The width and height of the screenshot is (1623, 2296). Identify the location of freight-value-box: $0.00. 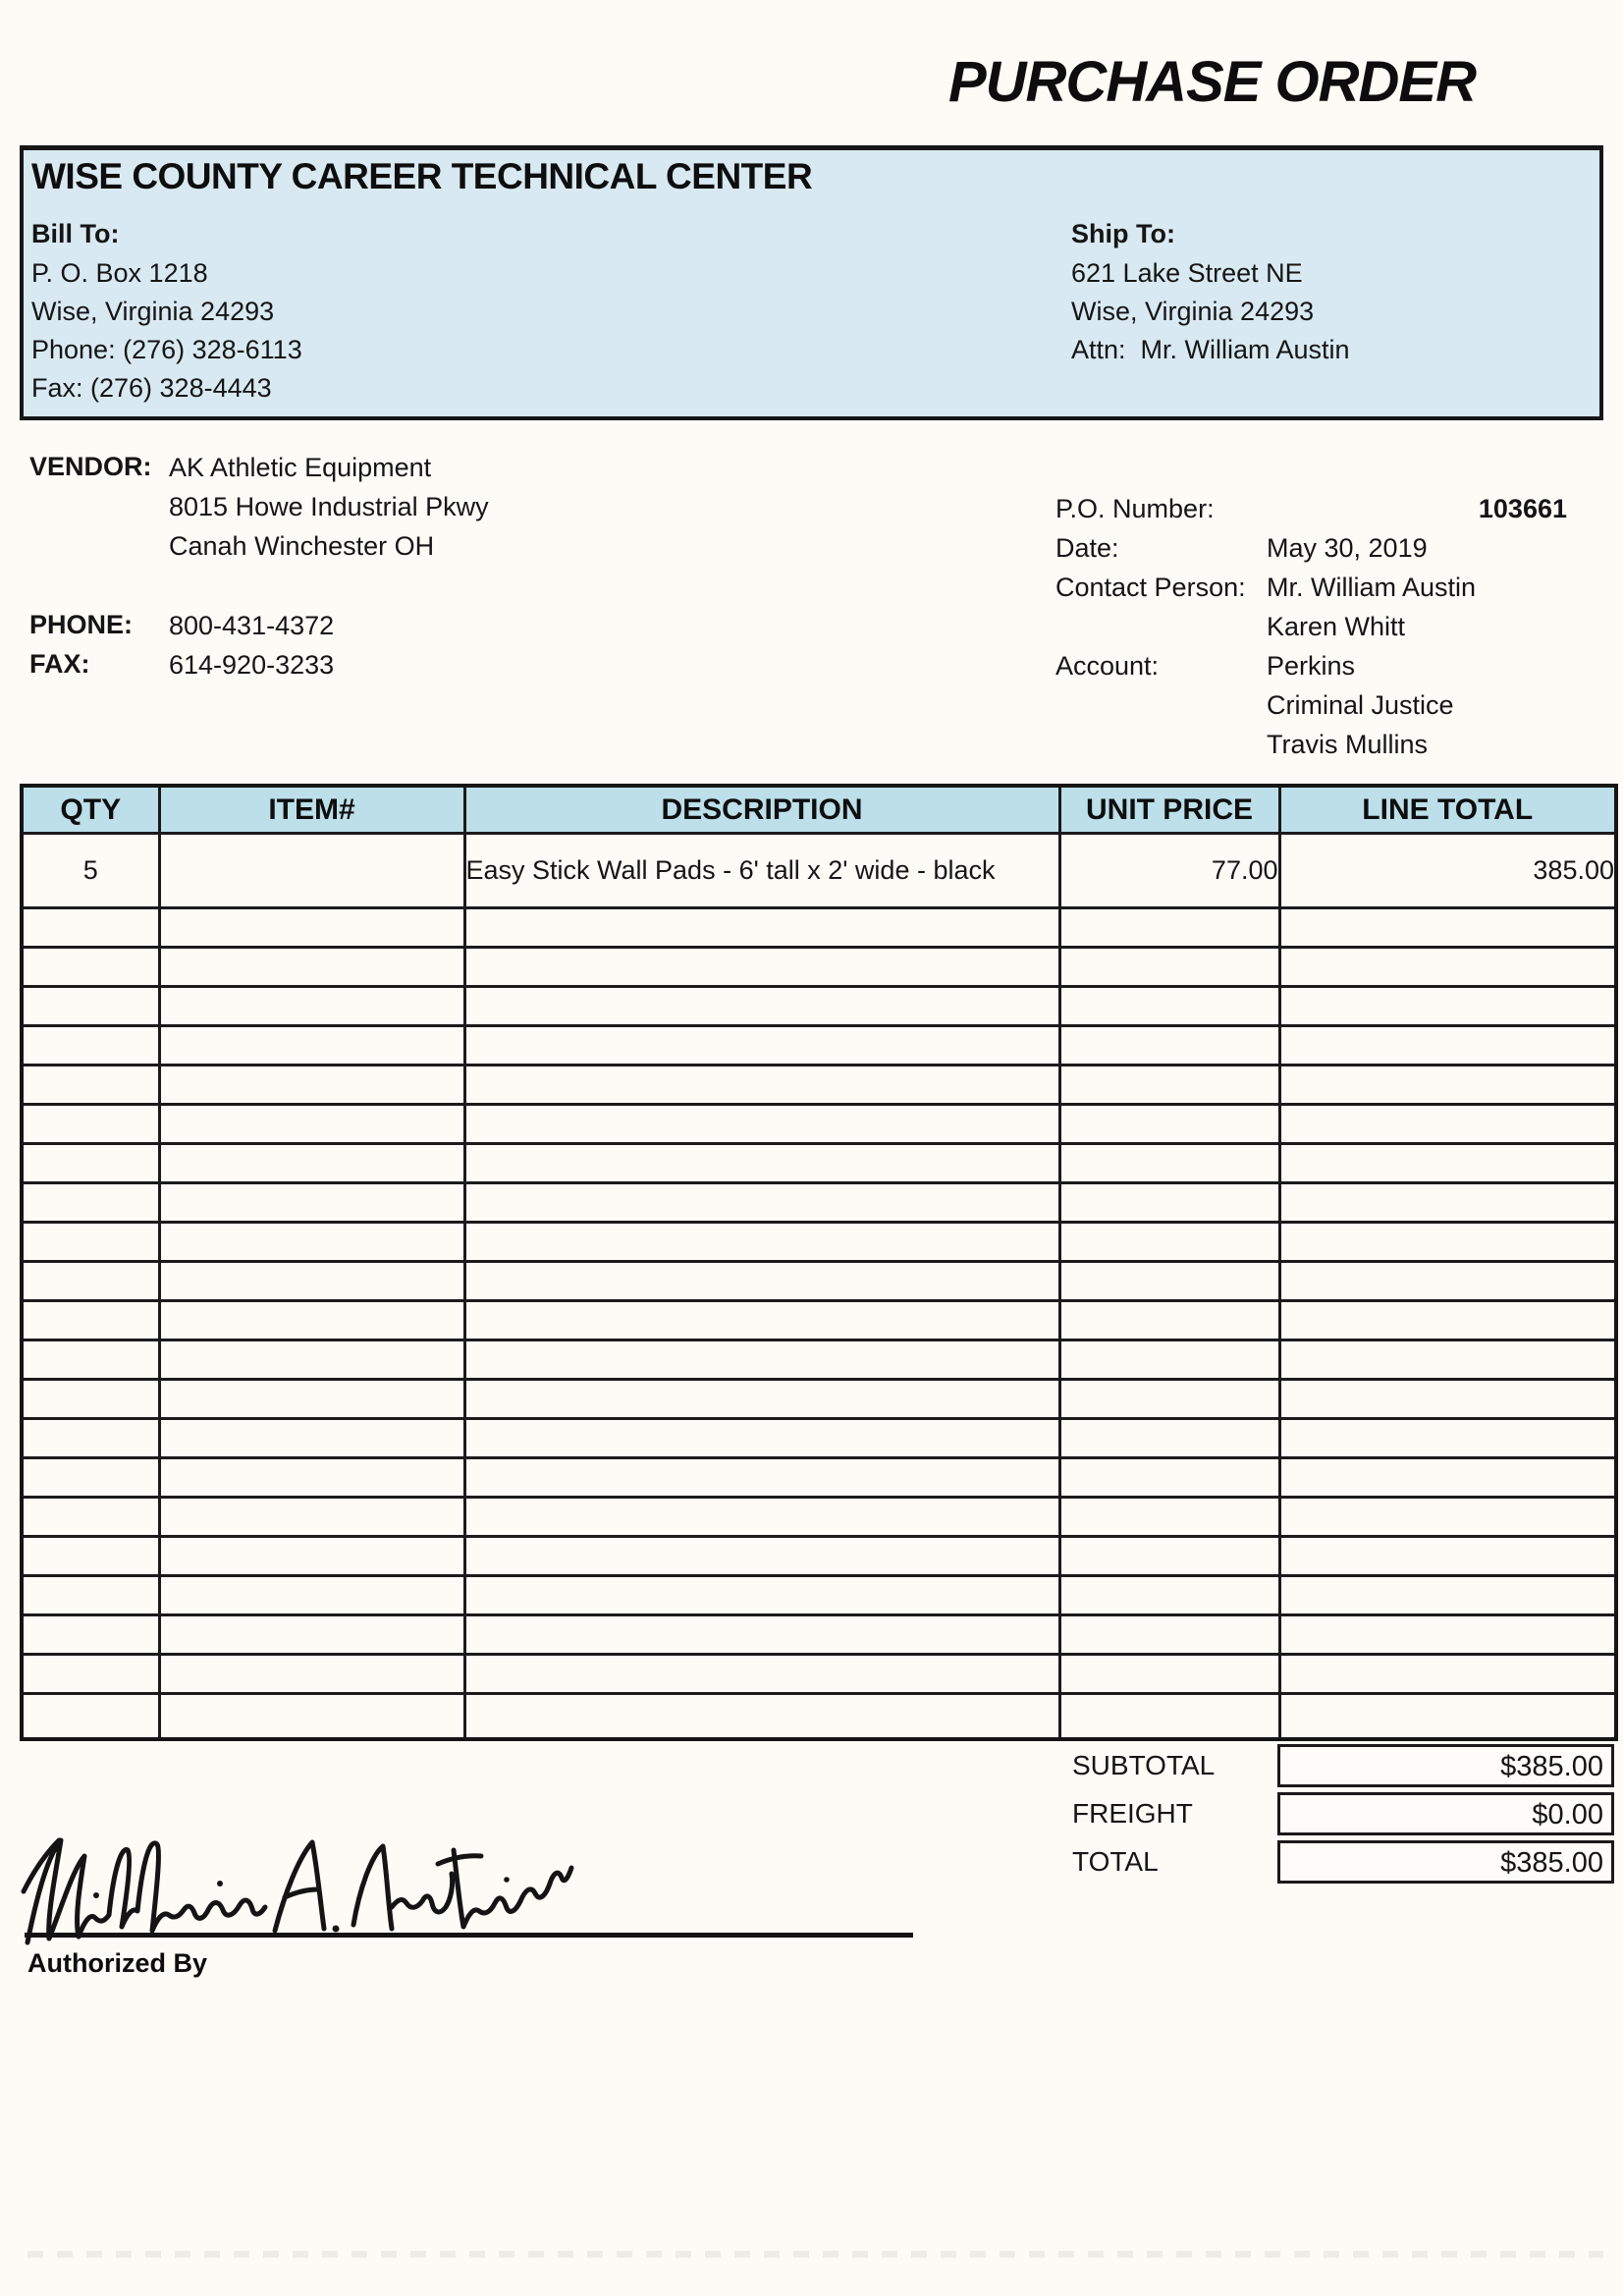
(1446, 1813).